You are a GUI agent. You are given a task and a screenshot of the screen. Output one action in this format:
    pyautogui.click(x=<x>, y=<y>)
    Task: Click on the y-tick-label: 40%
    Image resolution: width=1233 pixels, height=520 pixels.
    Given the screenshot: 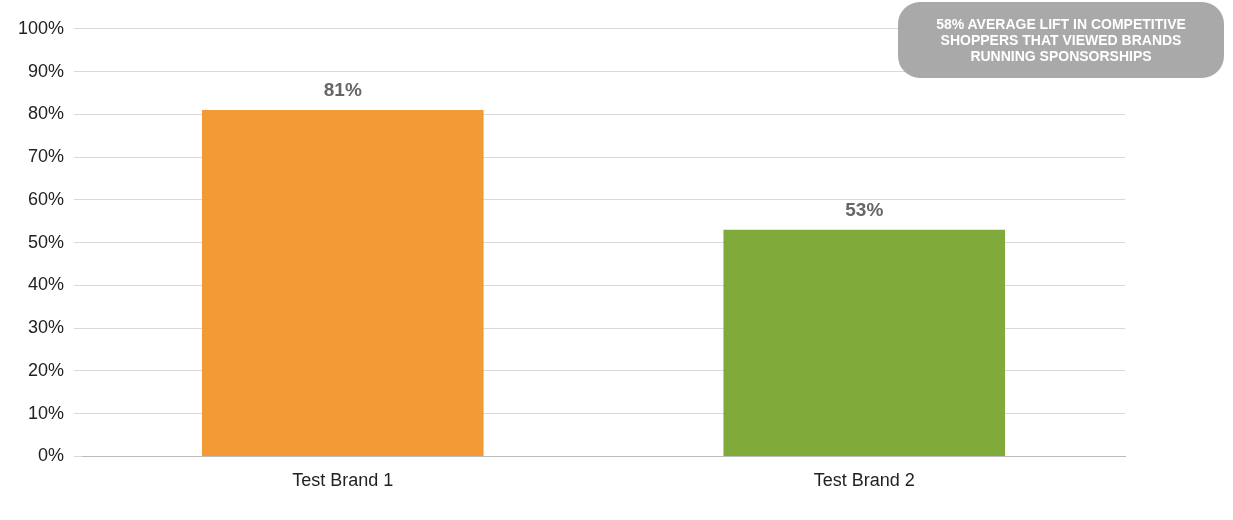 What is the action you would take?
    pyautogui.click(x=46, y=284)
    